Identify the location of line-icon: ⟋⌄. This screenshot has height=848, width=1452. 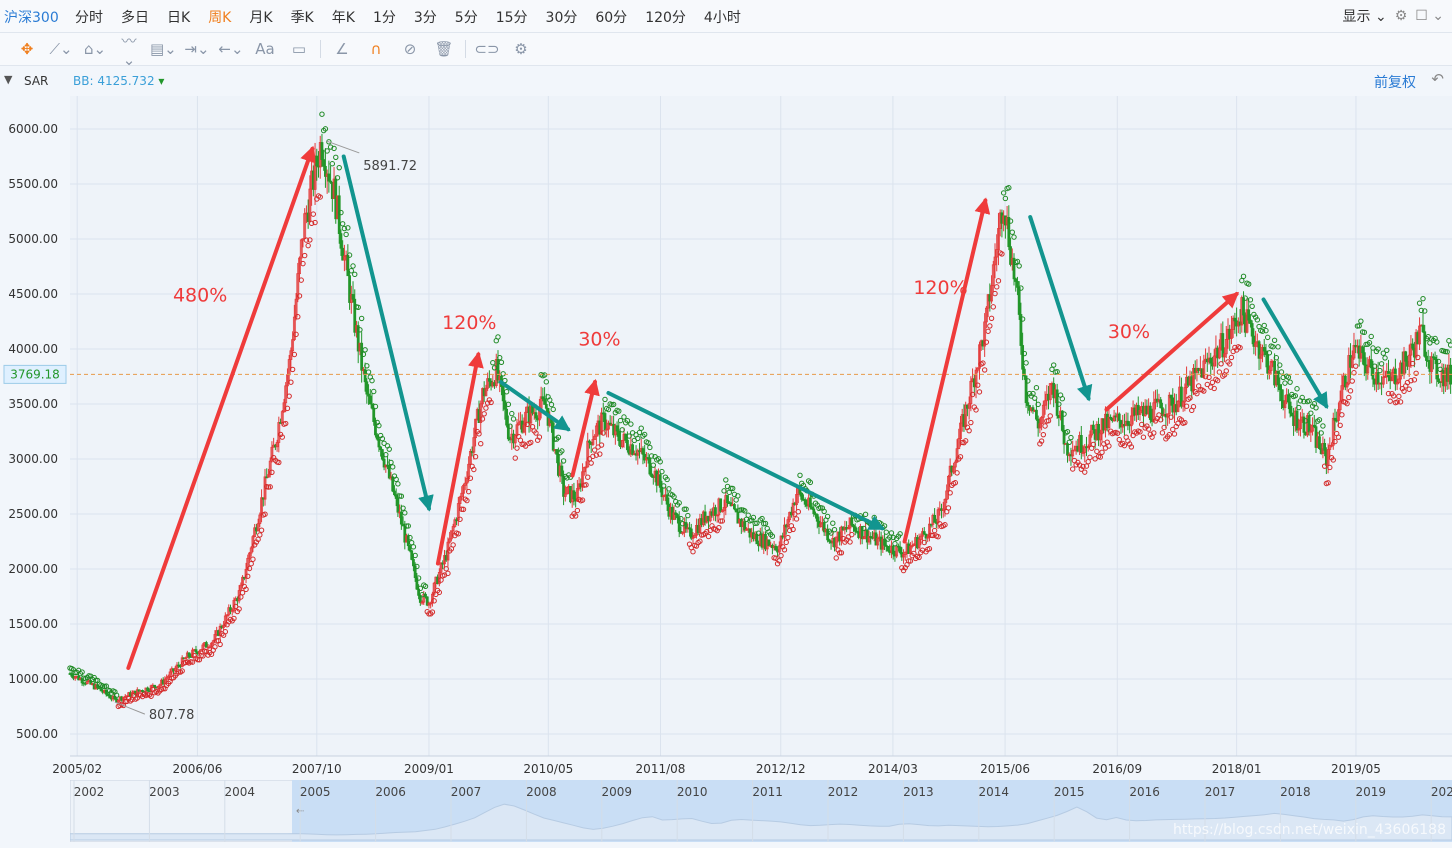
(61, 49).